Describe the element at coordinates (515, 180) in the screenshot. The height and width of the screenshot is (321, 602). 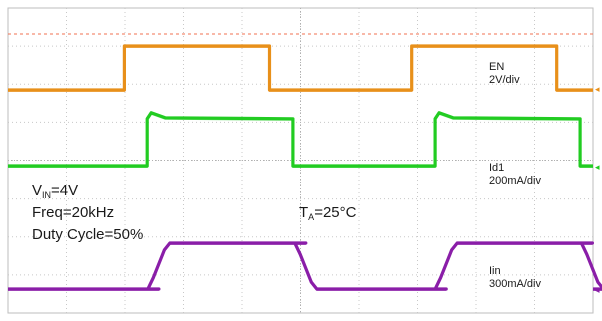
I see `id1-scale: 200mA/div` at that location.